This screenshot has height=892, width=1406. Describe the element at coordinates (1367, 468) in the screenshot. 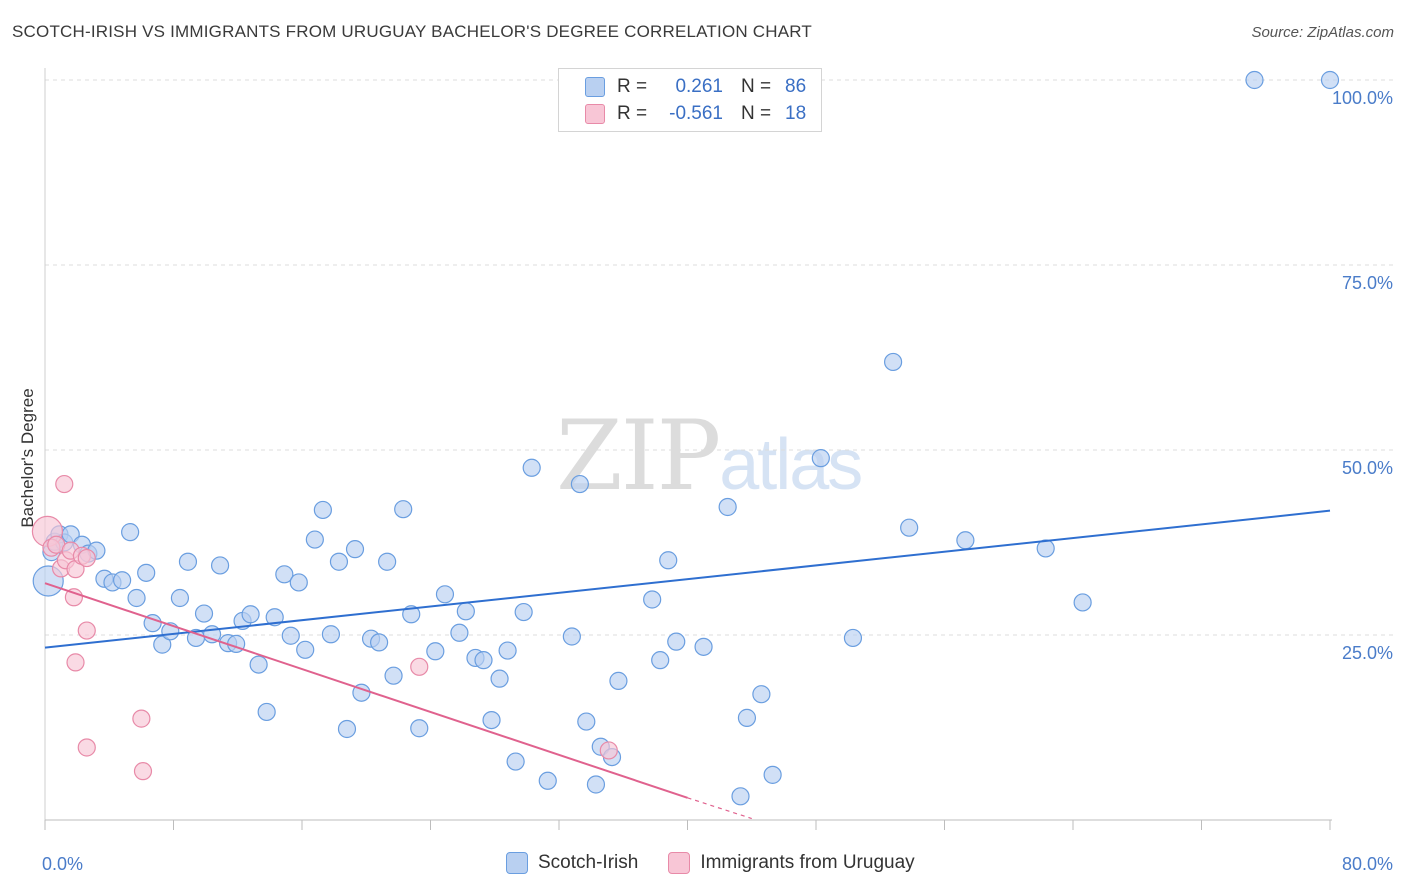

I see `y-tick-label: 50.0%` at that location.